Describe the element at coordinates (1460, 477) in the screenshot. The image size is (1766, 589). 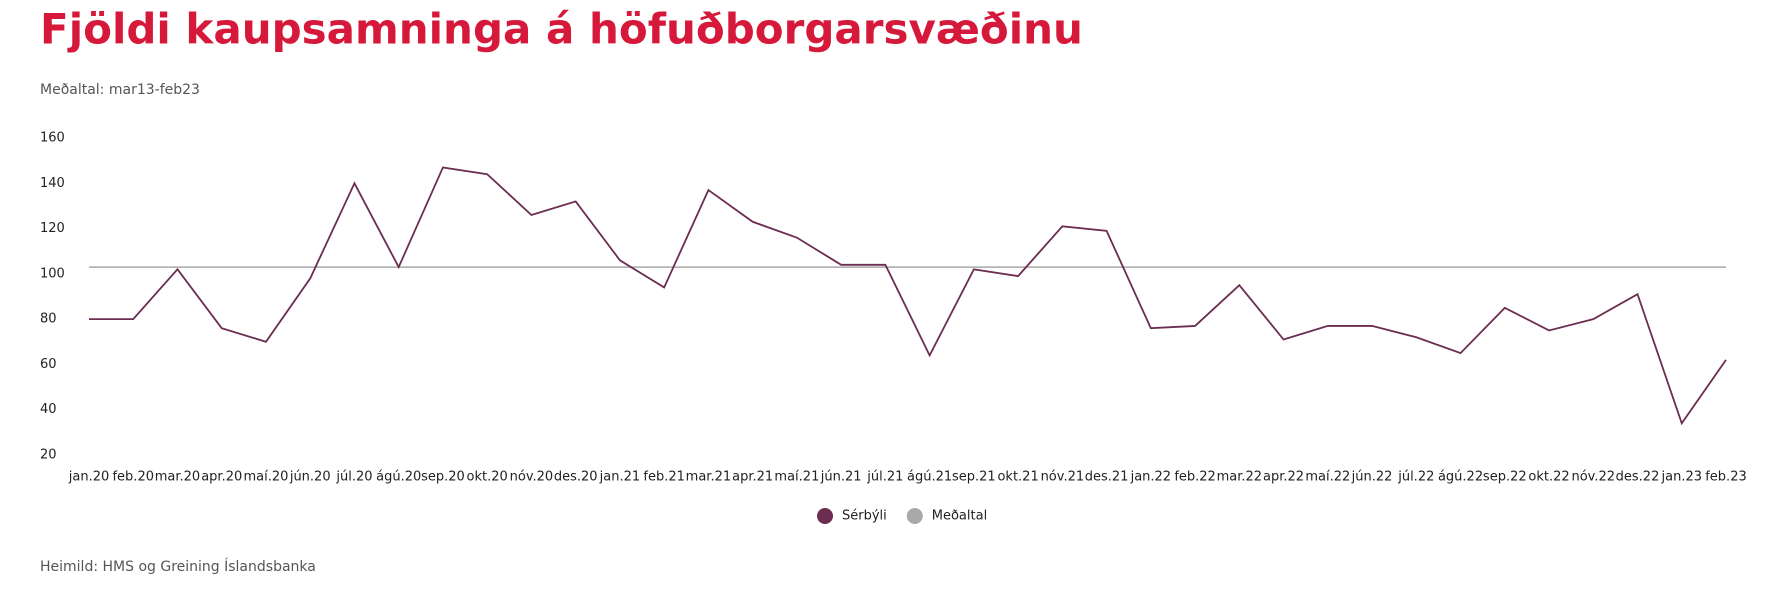
I see `x-tick-label: ágú.22` at that location.